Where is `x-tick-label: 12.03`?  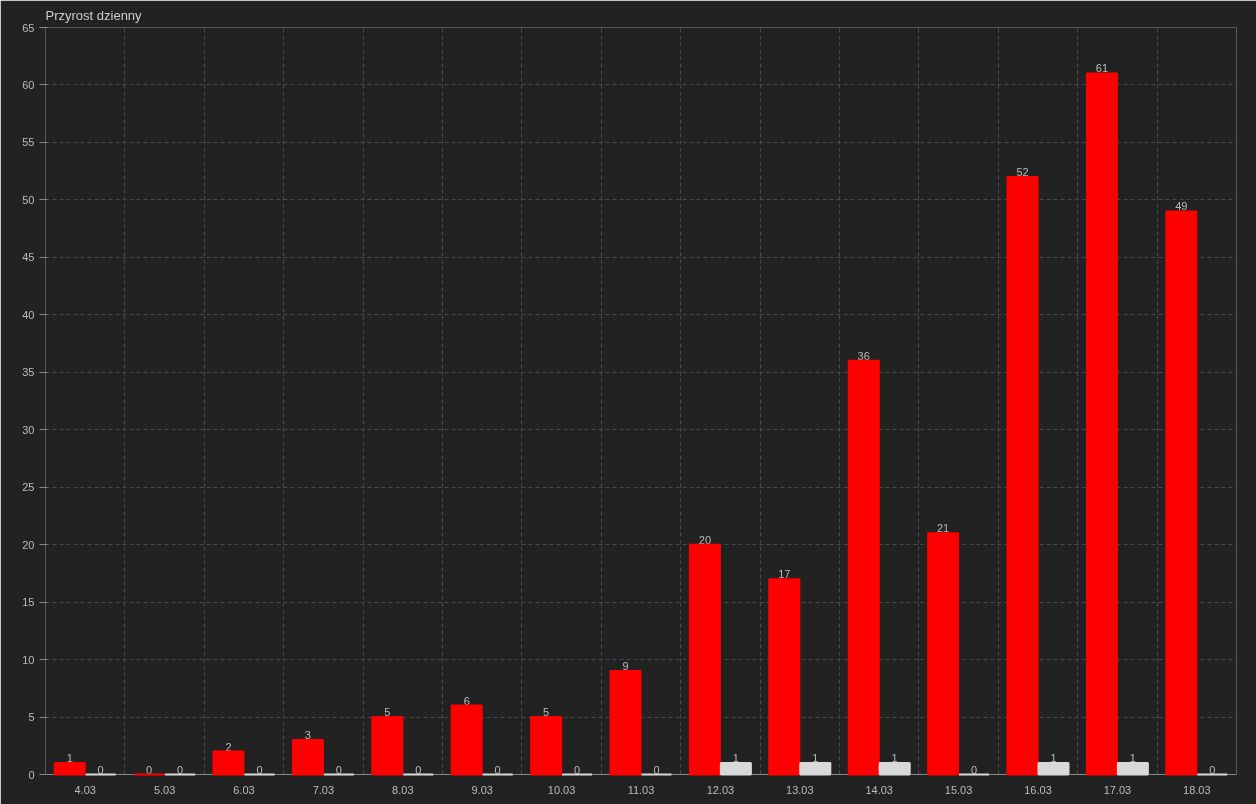 x-tick-label: 12.03 is located at coordinates (720, 789).